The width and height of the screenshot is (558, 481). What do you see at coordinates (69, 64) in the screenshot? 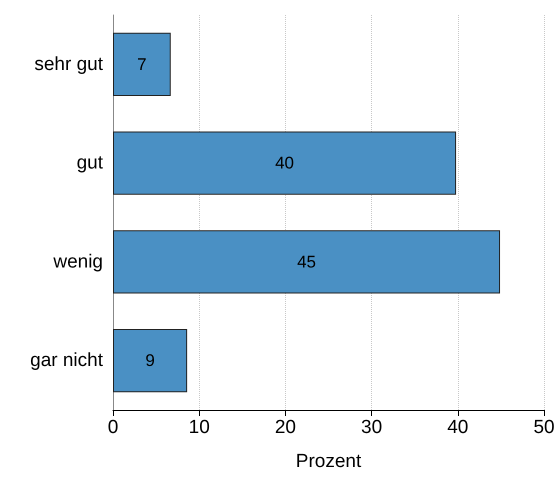
I see `y-tick-label: sehr gut` at bounding box center [69, 64].